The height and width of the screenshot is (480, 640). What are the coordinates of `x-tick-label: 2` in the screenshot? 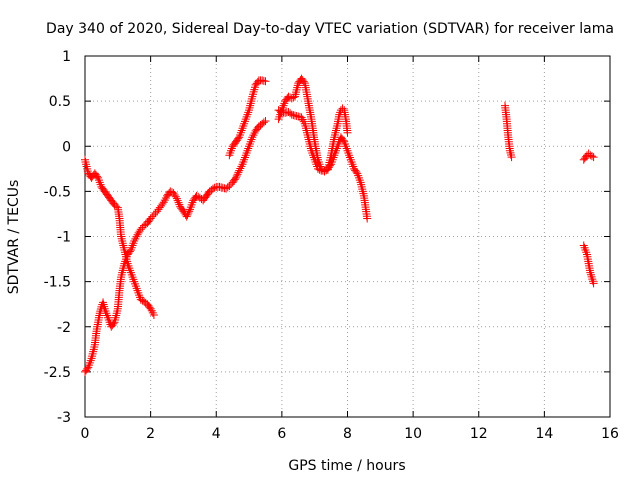 It's located at (150, 434).